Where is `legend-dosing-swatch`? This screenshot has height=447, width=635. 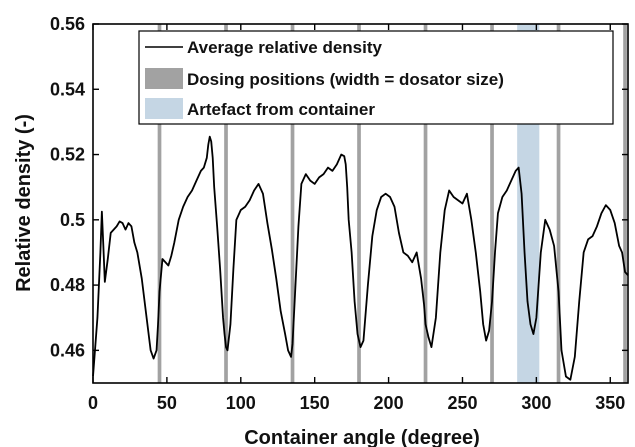 legend-dosing-swatch is located at coordinates (164, 78).